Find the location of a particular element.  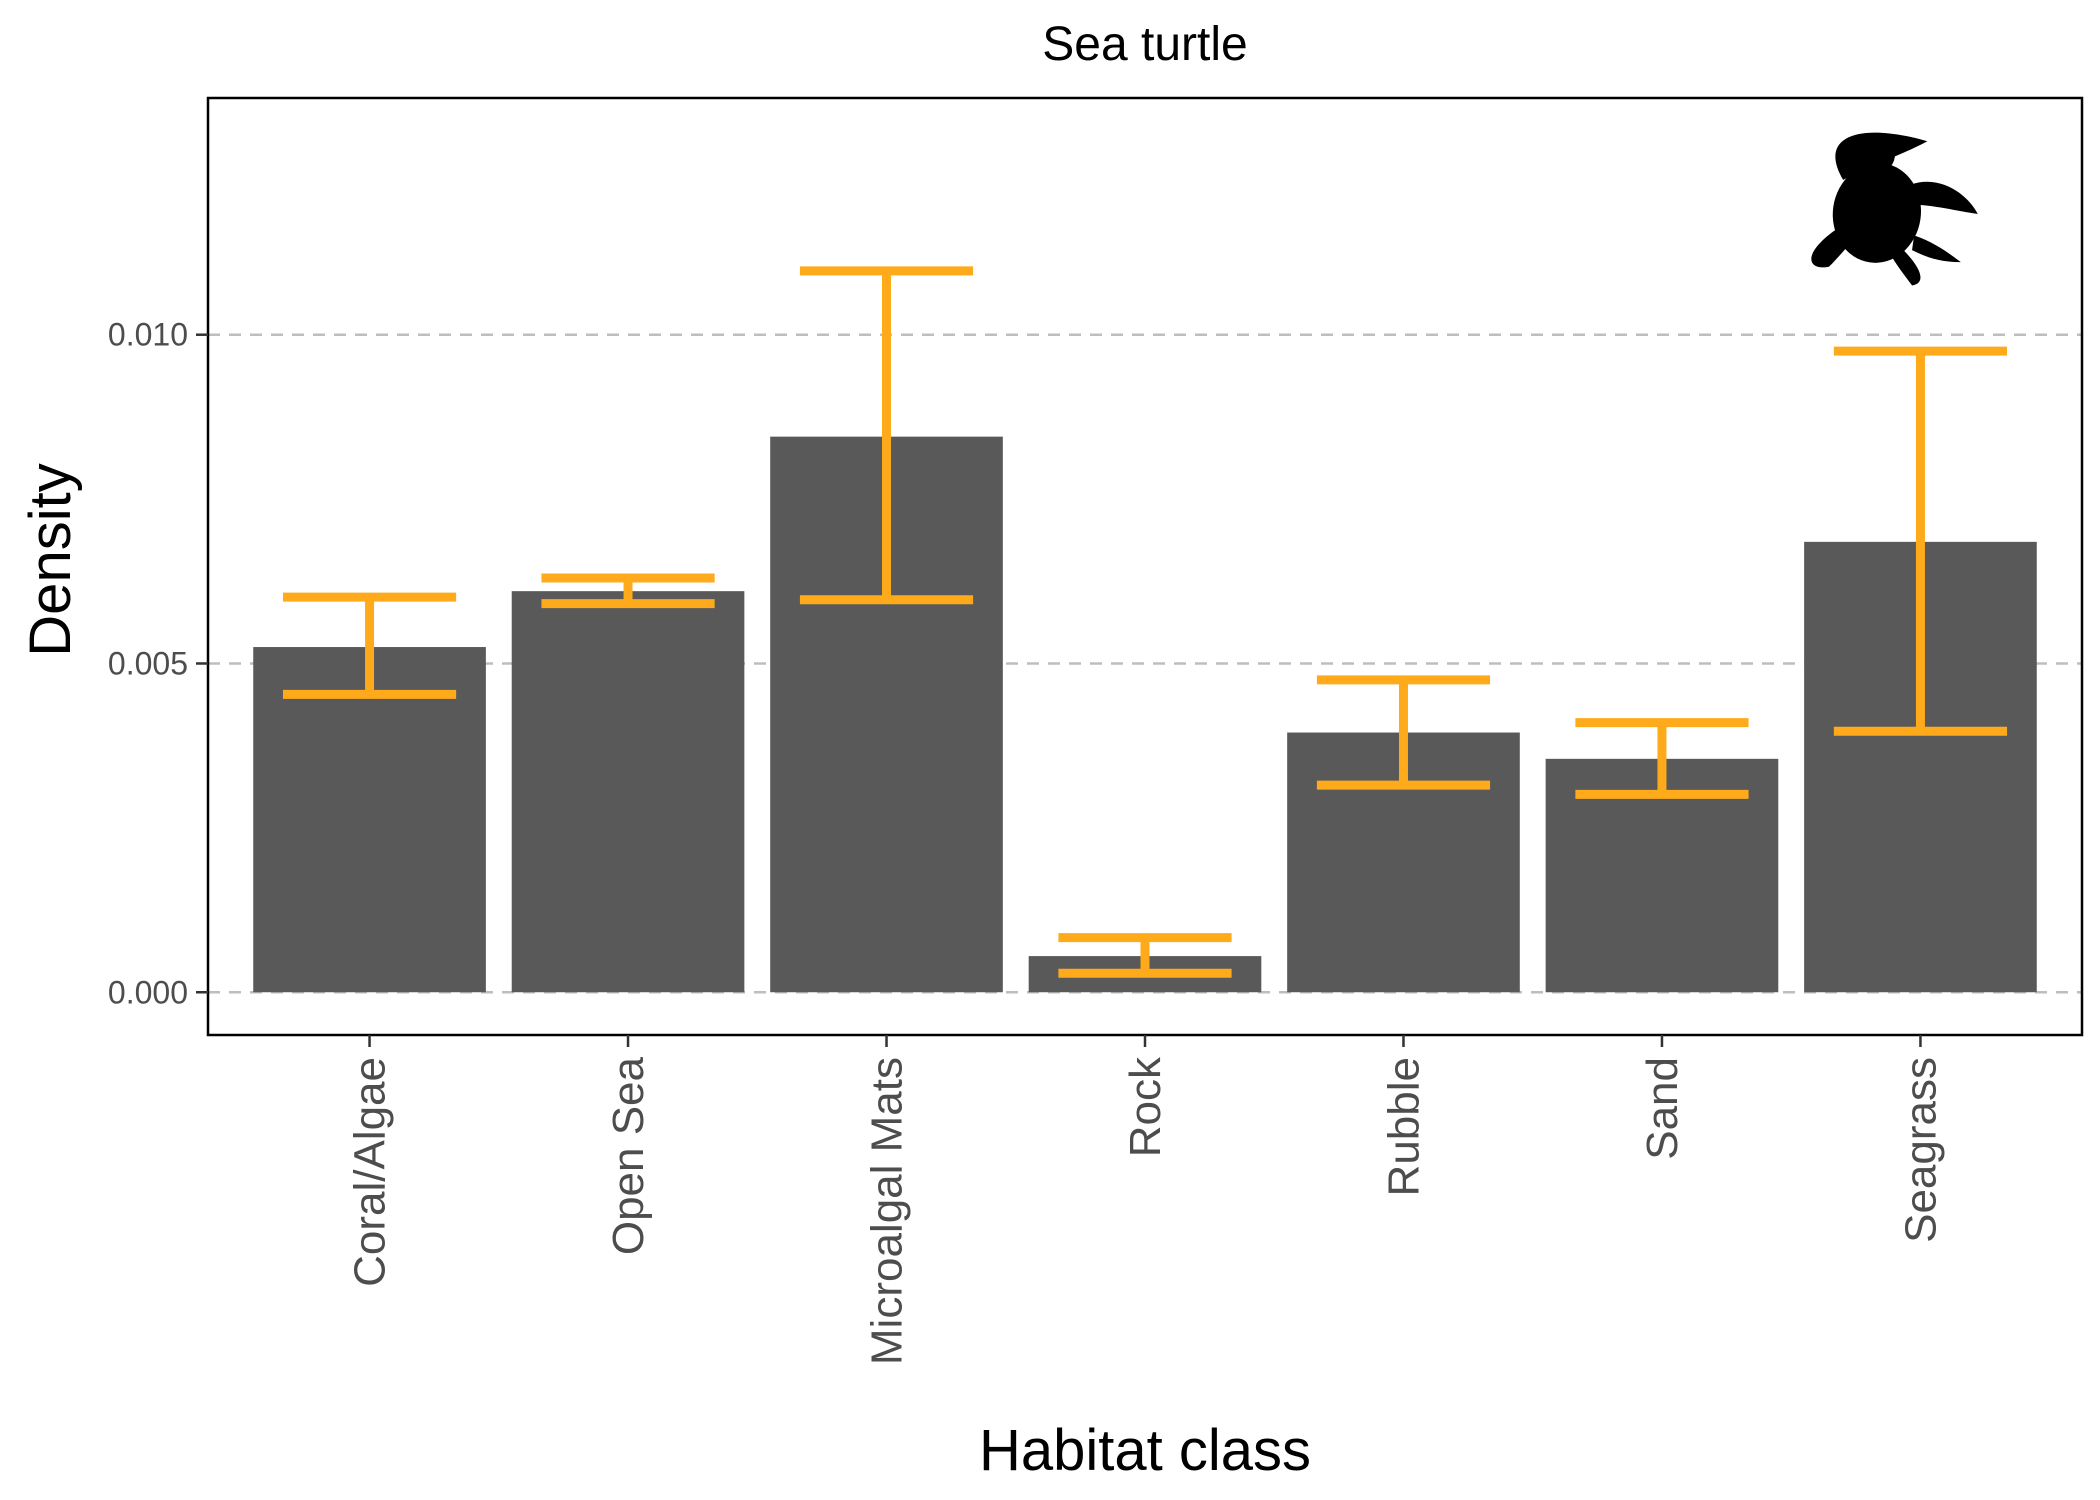

chart-title: Sea turtle is located at coordinates (1144, 44).